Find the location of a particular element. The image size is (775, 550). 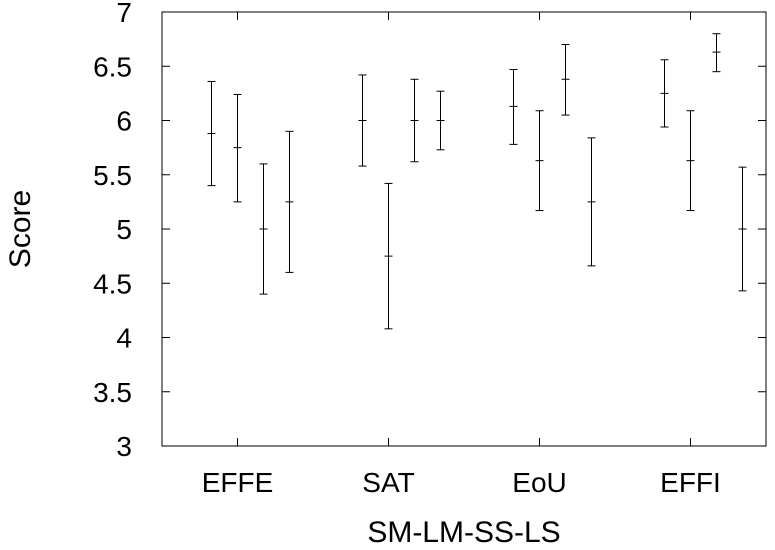

y-axis-label: Score is located at coordinates (20, 229).